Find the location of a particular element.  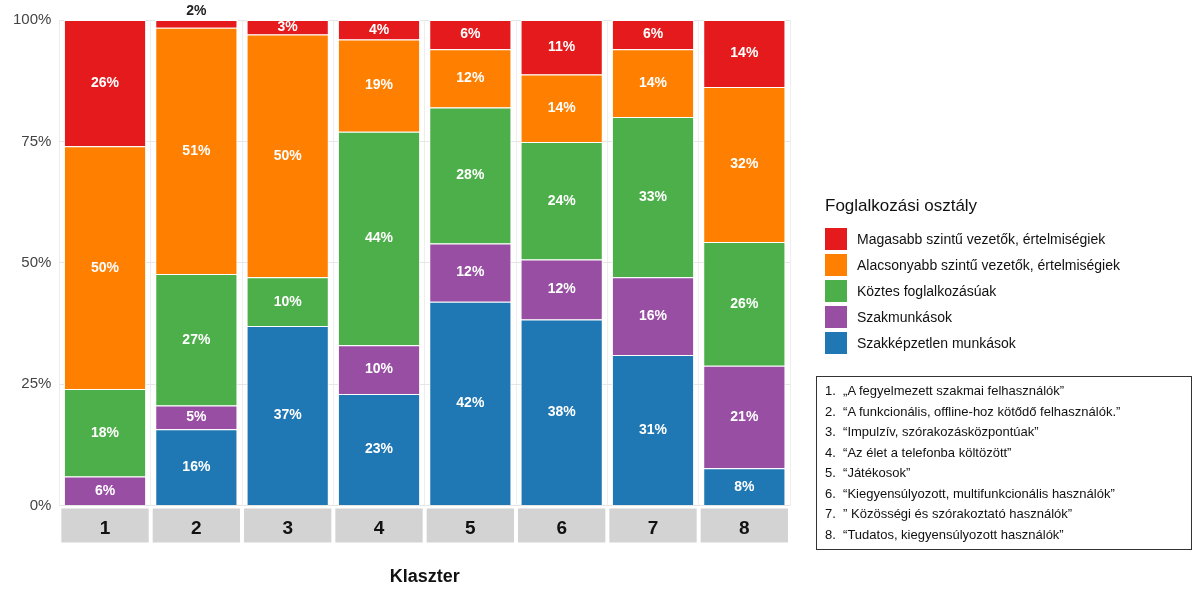

text: 4. “Az élet a telefonba költözött” is located at coordinates (919, 452).